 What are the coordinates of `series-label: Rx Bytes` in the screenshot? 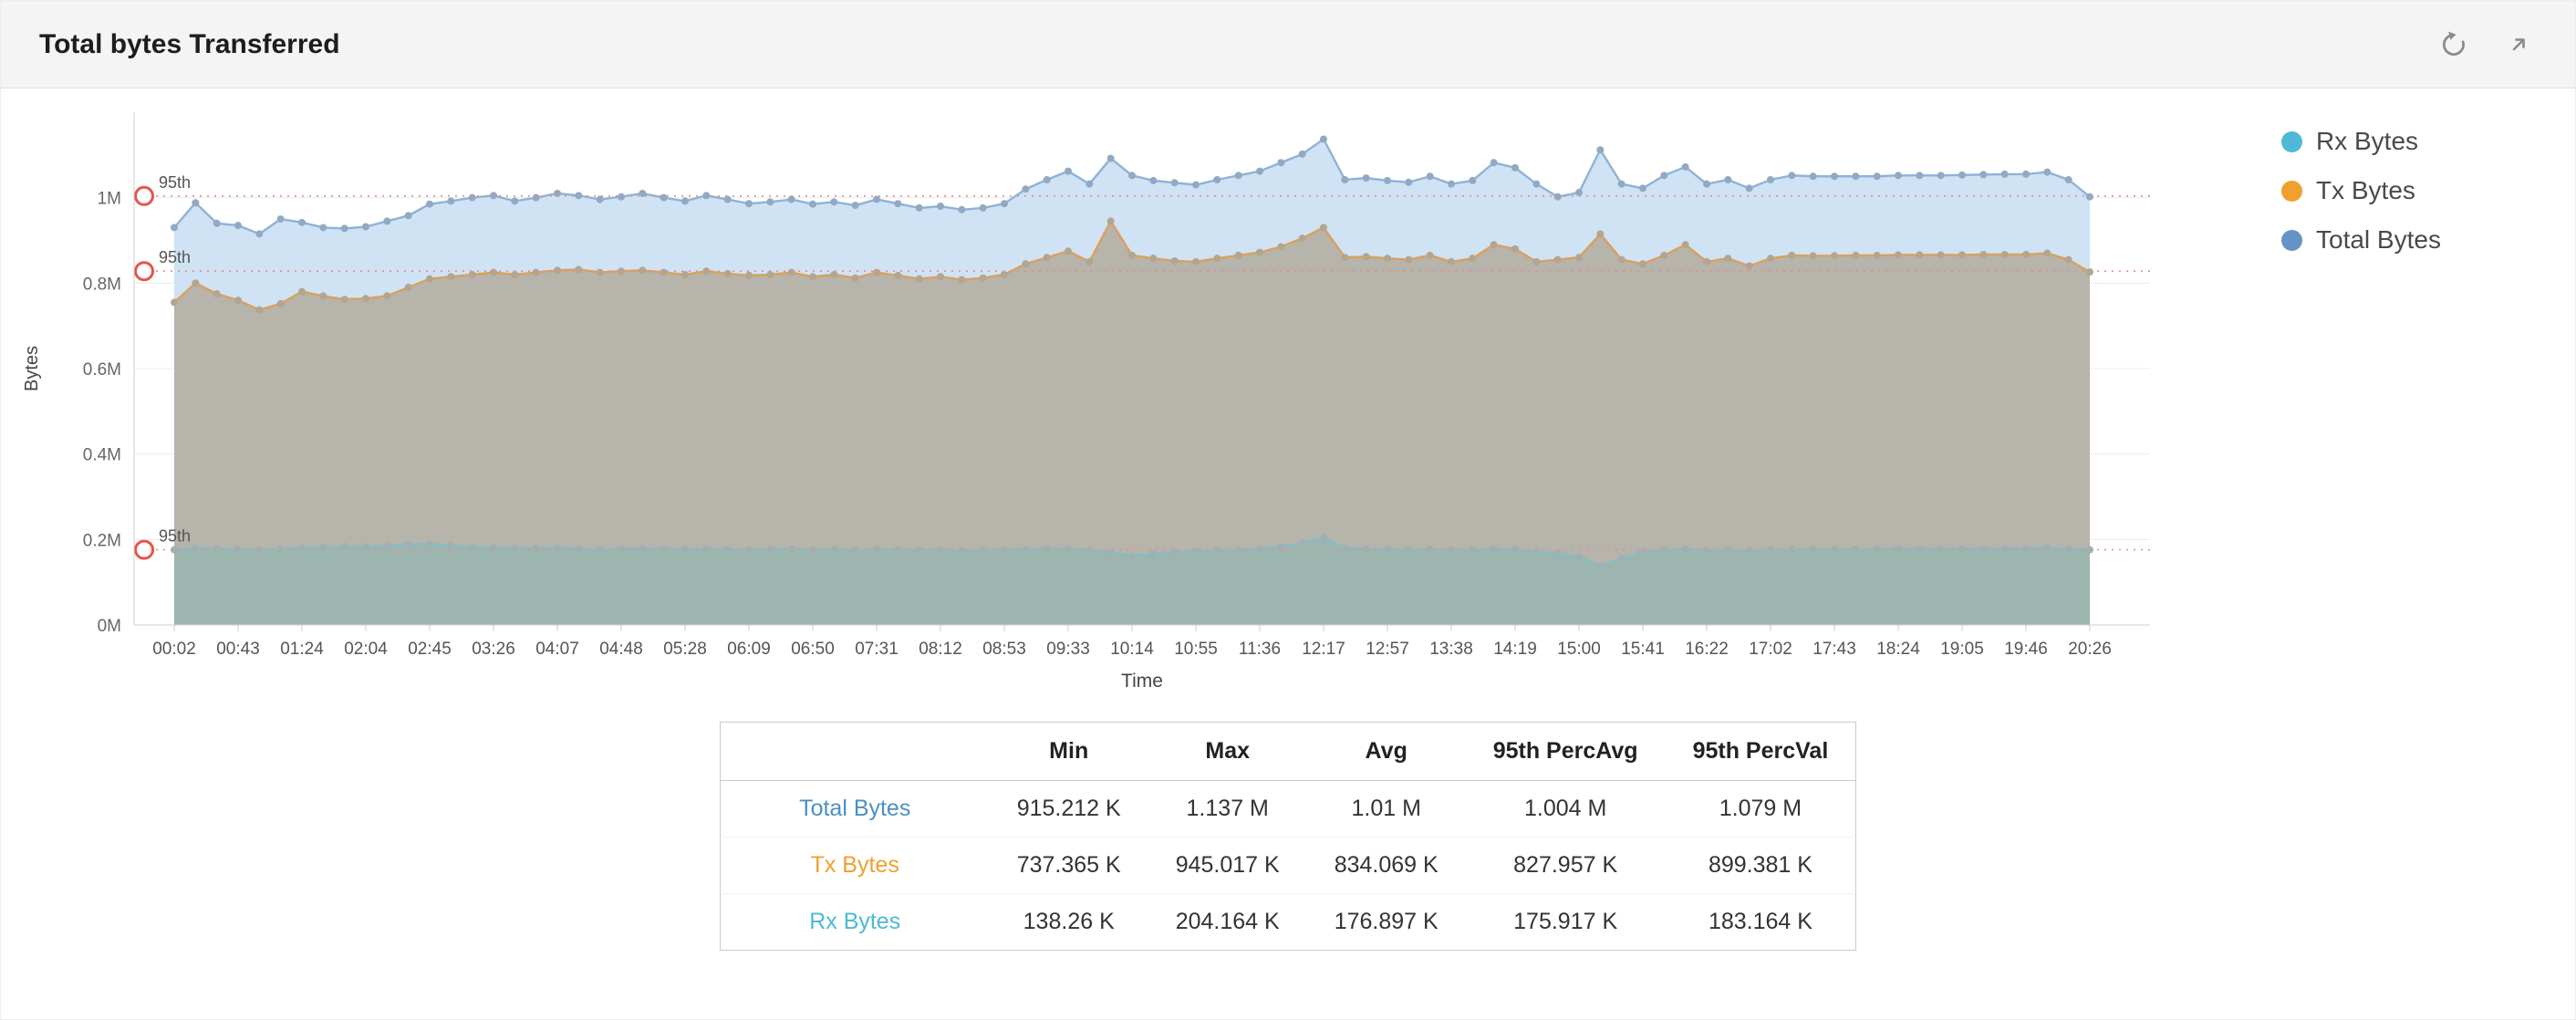 It's located at (855, 921).